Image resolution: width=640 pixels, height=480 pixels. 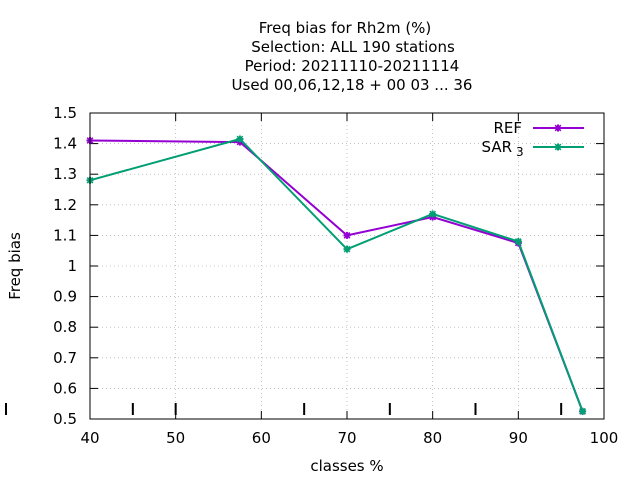 What do you see at coordinates (432, 438) in the screenshot?
I see `x-tick-label: 80` at bounding box center [432, 438].